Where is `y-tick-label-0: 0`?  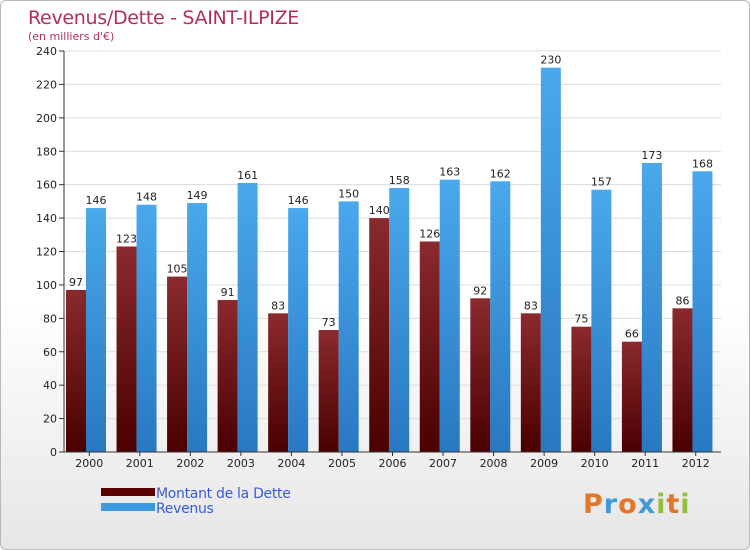
y-tick-label-0: 0 is located at coordinates (53, 452).